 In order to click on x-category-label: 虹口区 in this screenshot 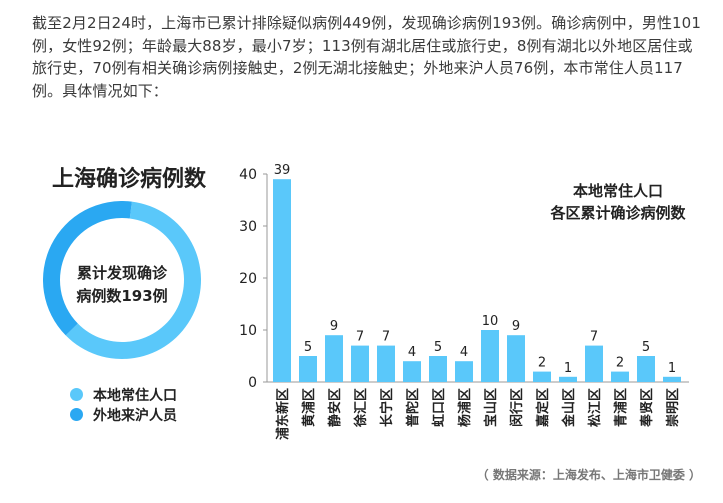, I will do `click(439, 407)`.